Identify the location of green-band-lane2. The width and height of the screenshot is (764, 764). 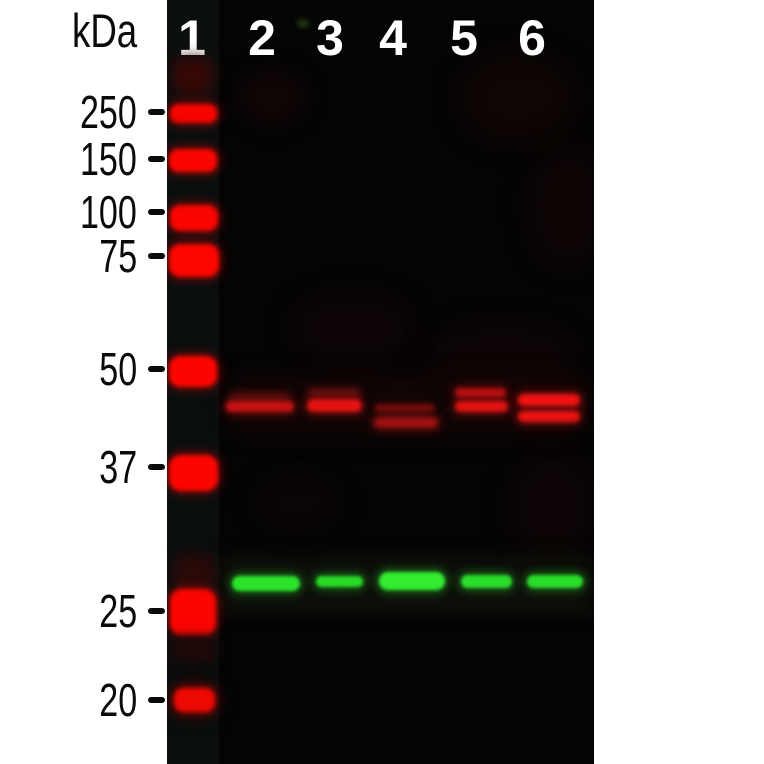
(266, 583).